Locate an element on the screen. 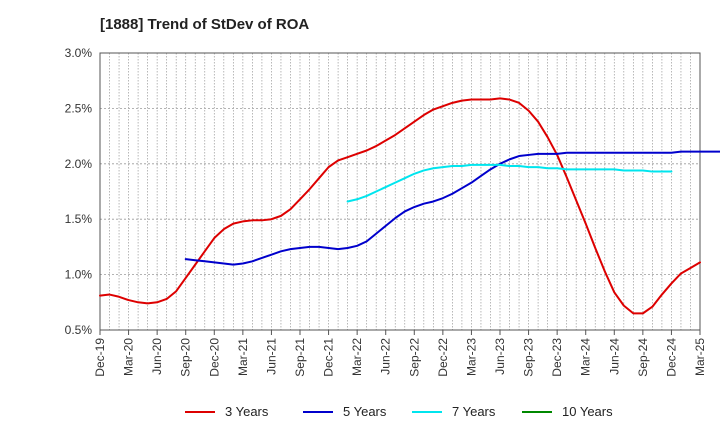  x-tick-label: Dec-20 is located at coordinates (214, 357).